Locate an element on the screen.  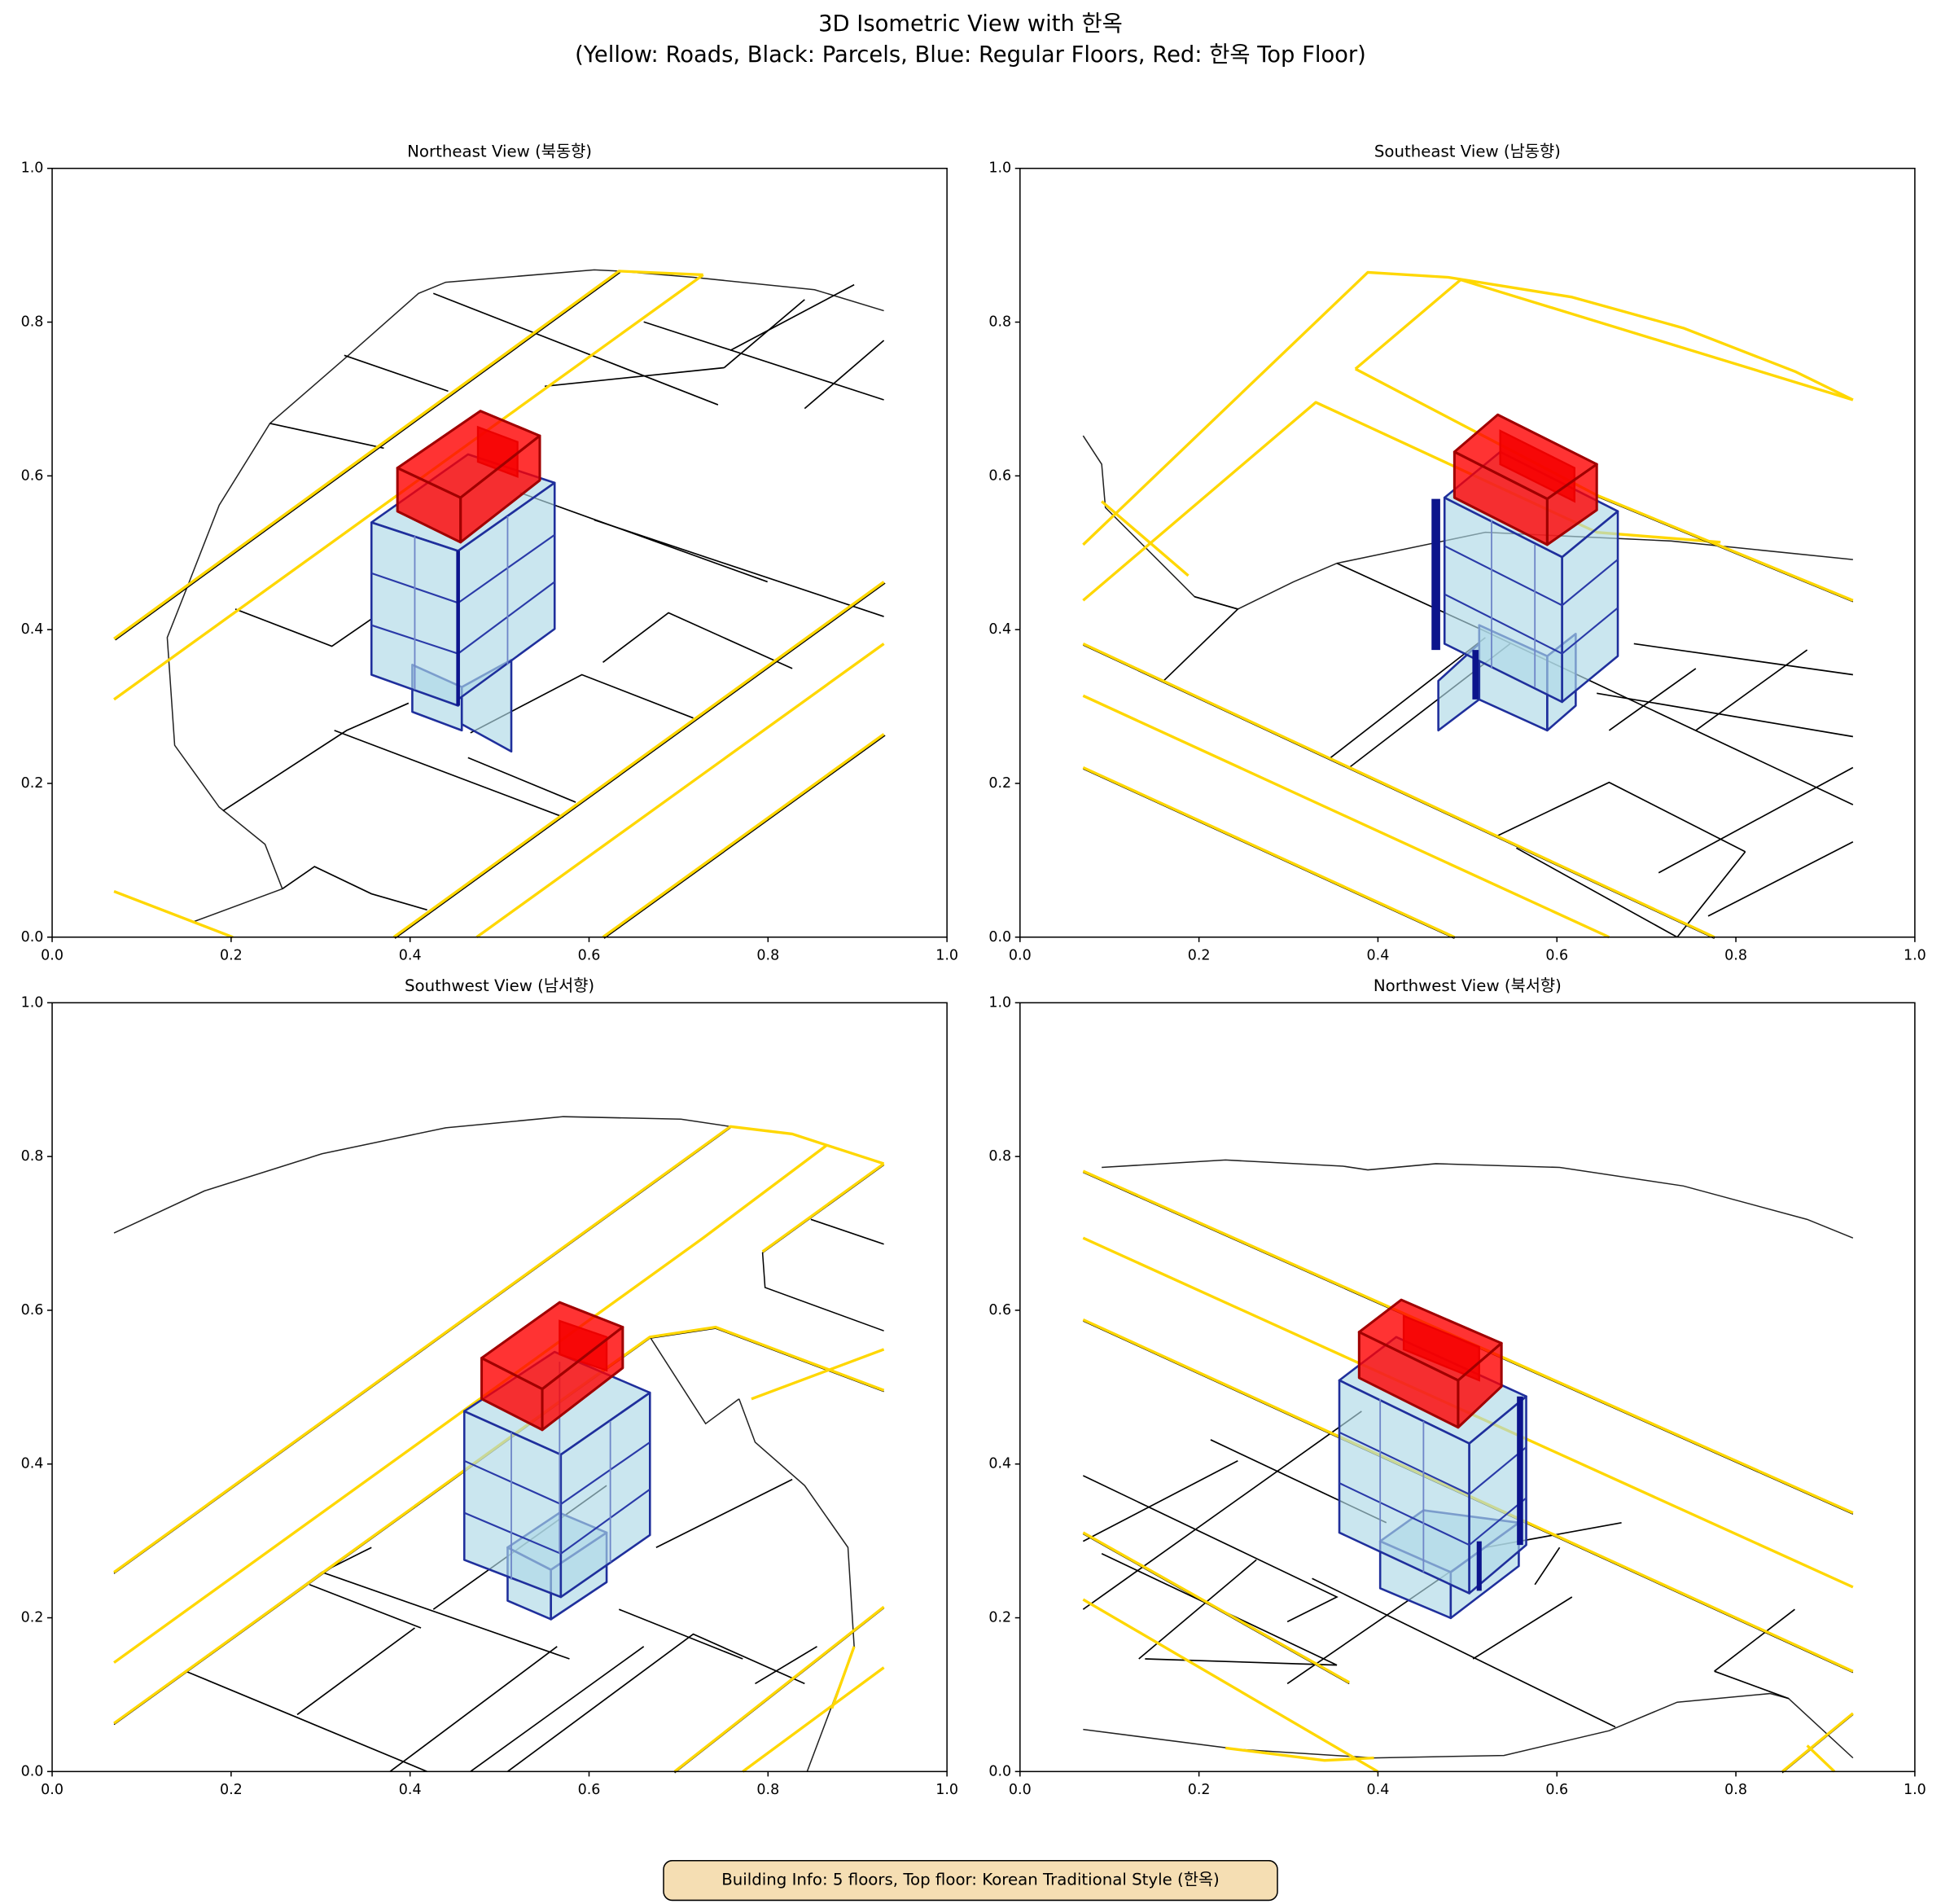
shape-rr is located at coordinates (582, 1379).